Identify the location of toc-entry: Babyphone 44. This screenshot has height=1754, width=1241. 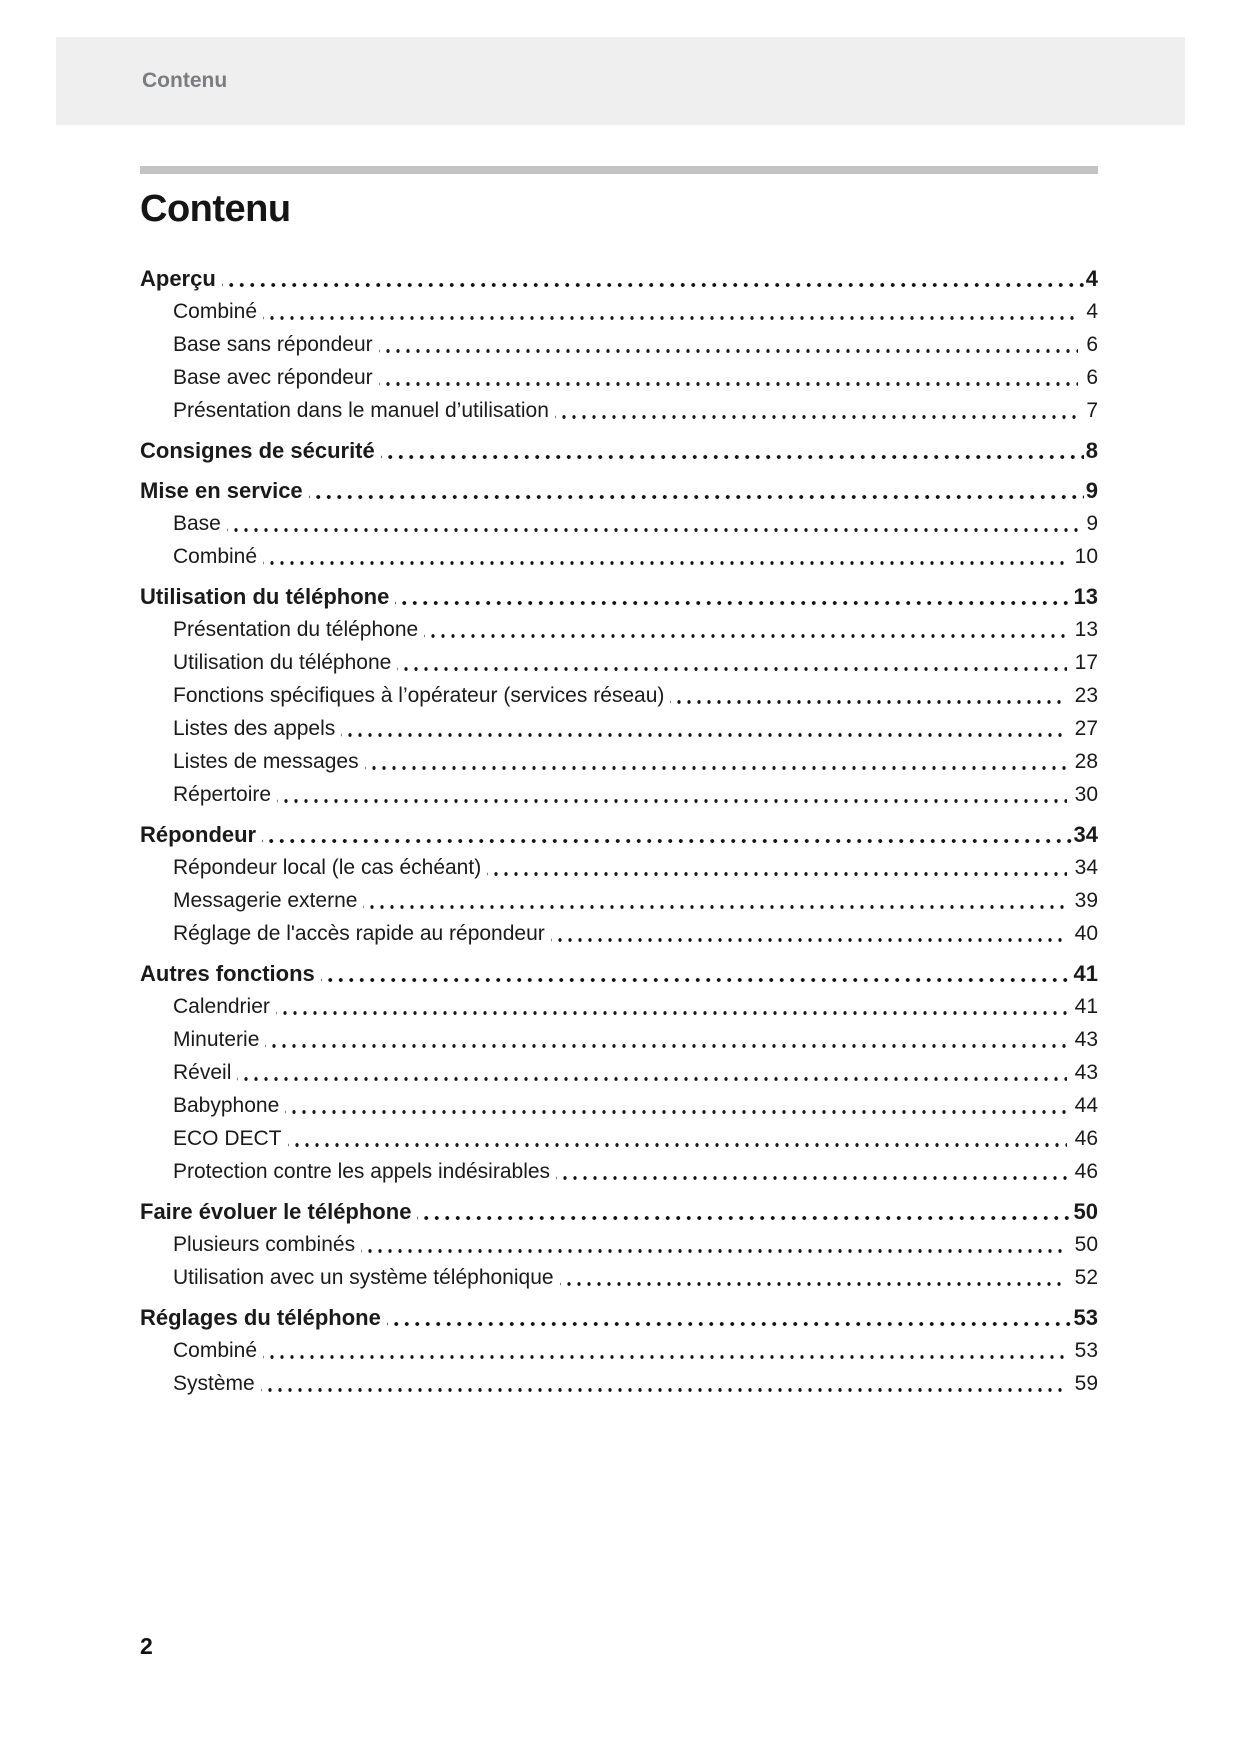
(619, 1105).